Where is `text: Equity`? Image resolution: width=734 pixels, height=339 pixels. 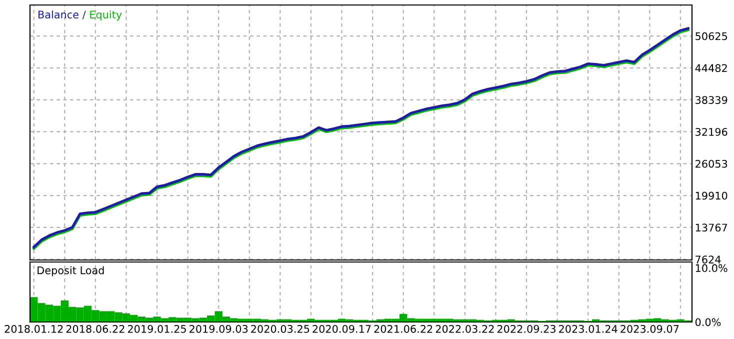
text: Equity is located at coordinates (106, 15).